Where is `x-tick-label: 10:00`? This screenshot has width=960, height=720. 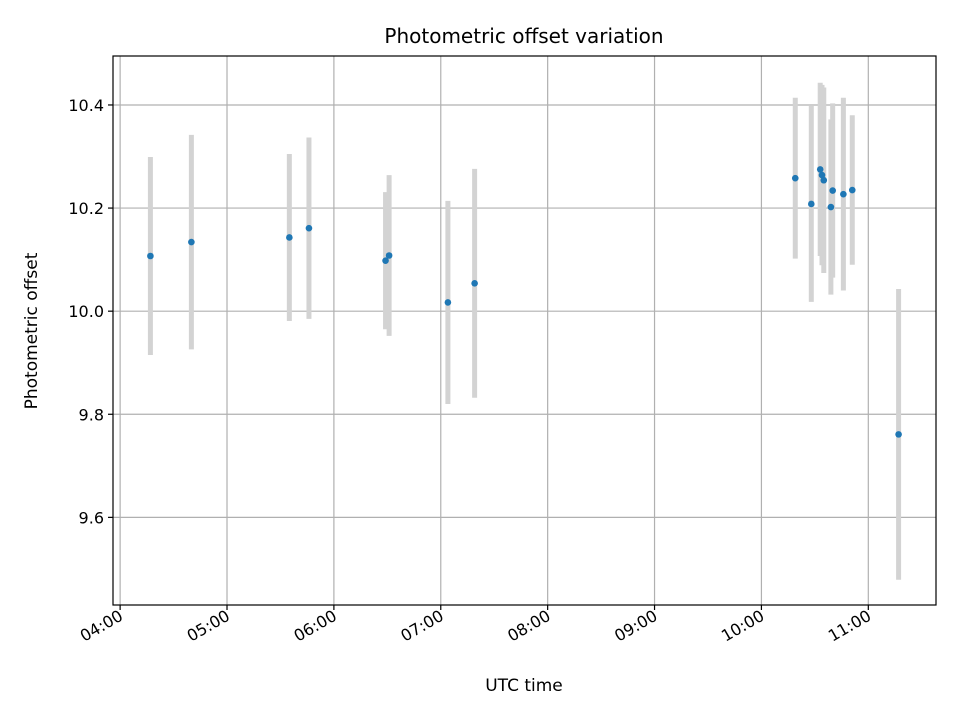 x-tick-label: 10:00 is located at coordinates (742, 626).